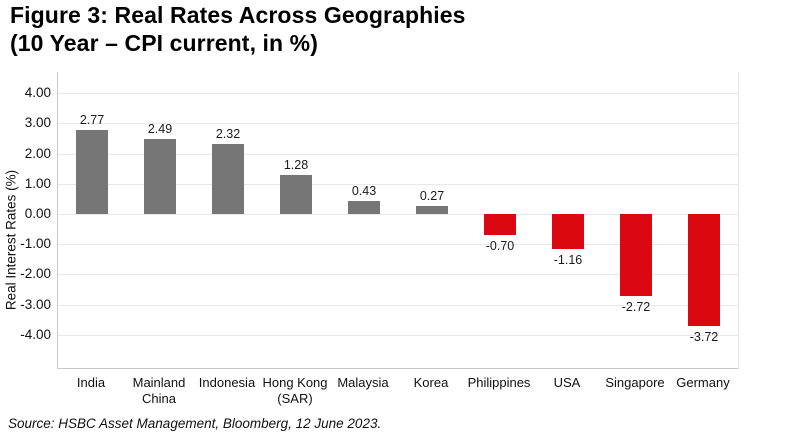 This screenshot has width=800, height=447. What do you see at coordinates (35, 274) in the screenshot?
I see `y-tick-label: -2.00` at bounding box center [35, 274].